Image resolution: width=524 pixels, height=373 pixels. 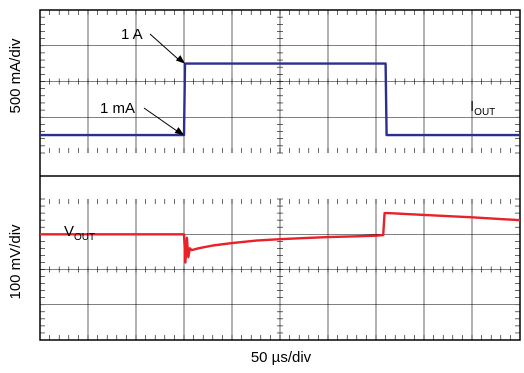 What do you see at coordinates (117, 108) in the screenshot?
I see `annotation-1ma: 1 mA` at bounding box center [117, 108].